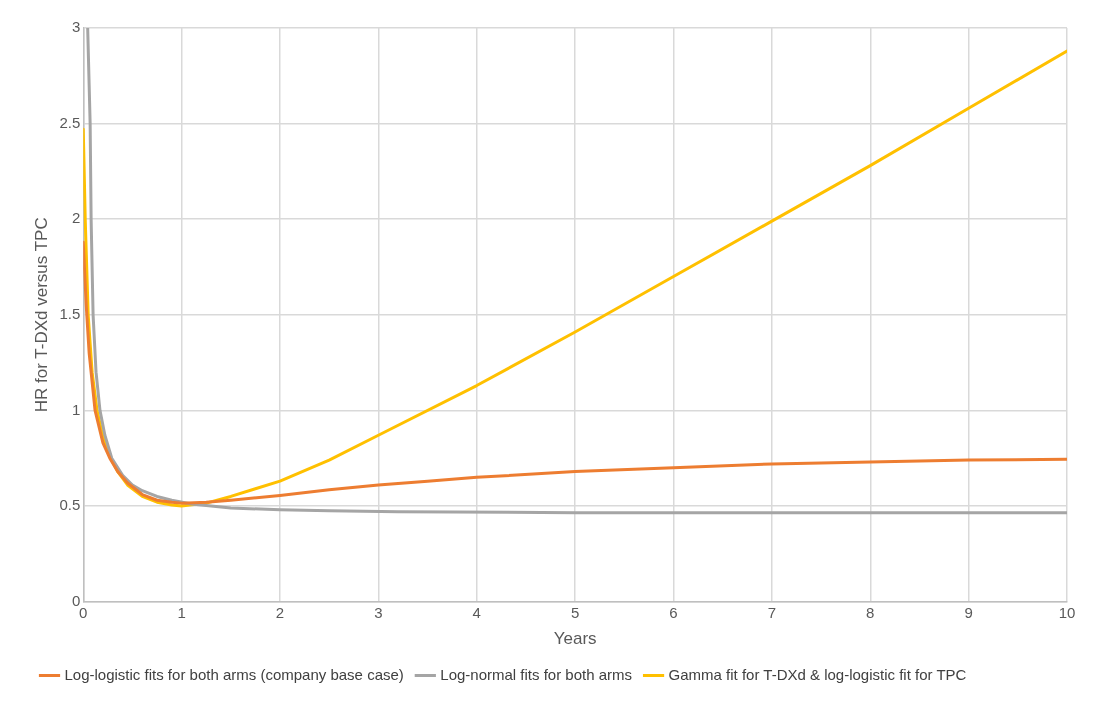 Image resolution: width=1095 pixels, height=711 pixels. Describe the element at coordinates (673, 612) in the screenshot. I see `x-tick-label: 6` at that location.